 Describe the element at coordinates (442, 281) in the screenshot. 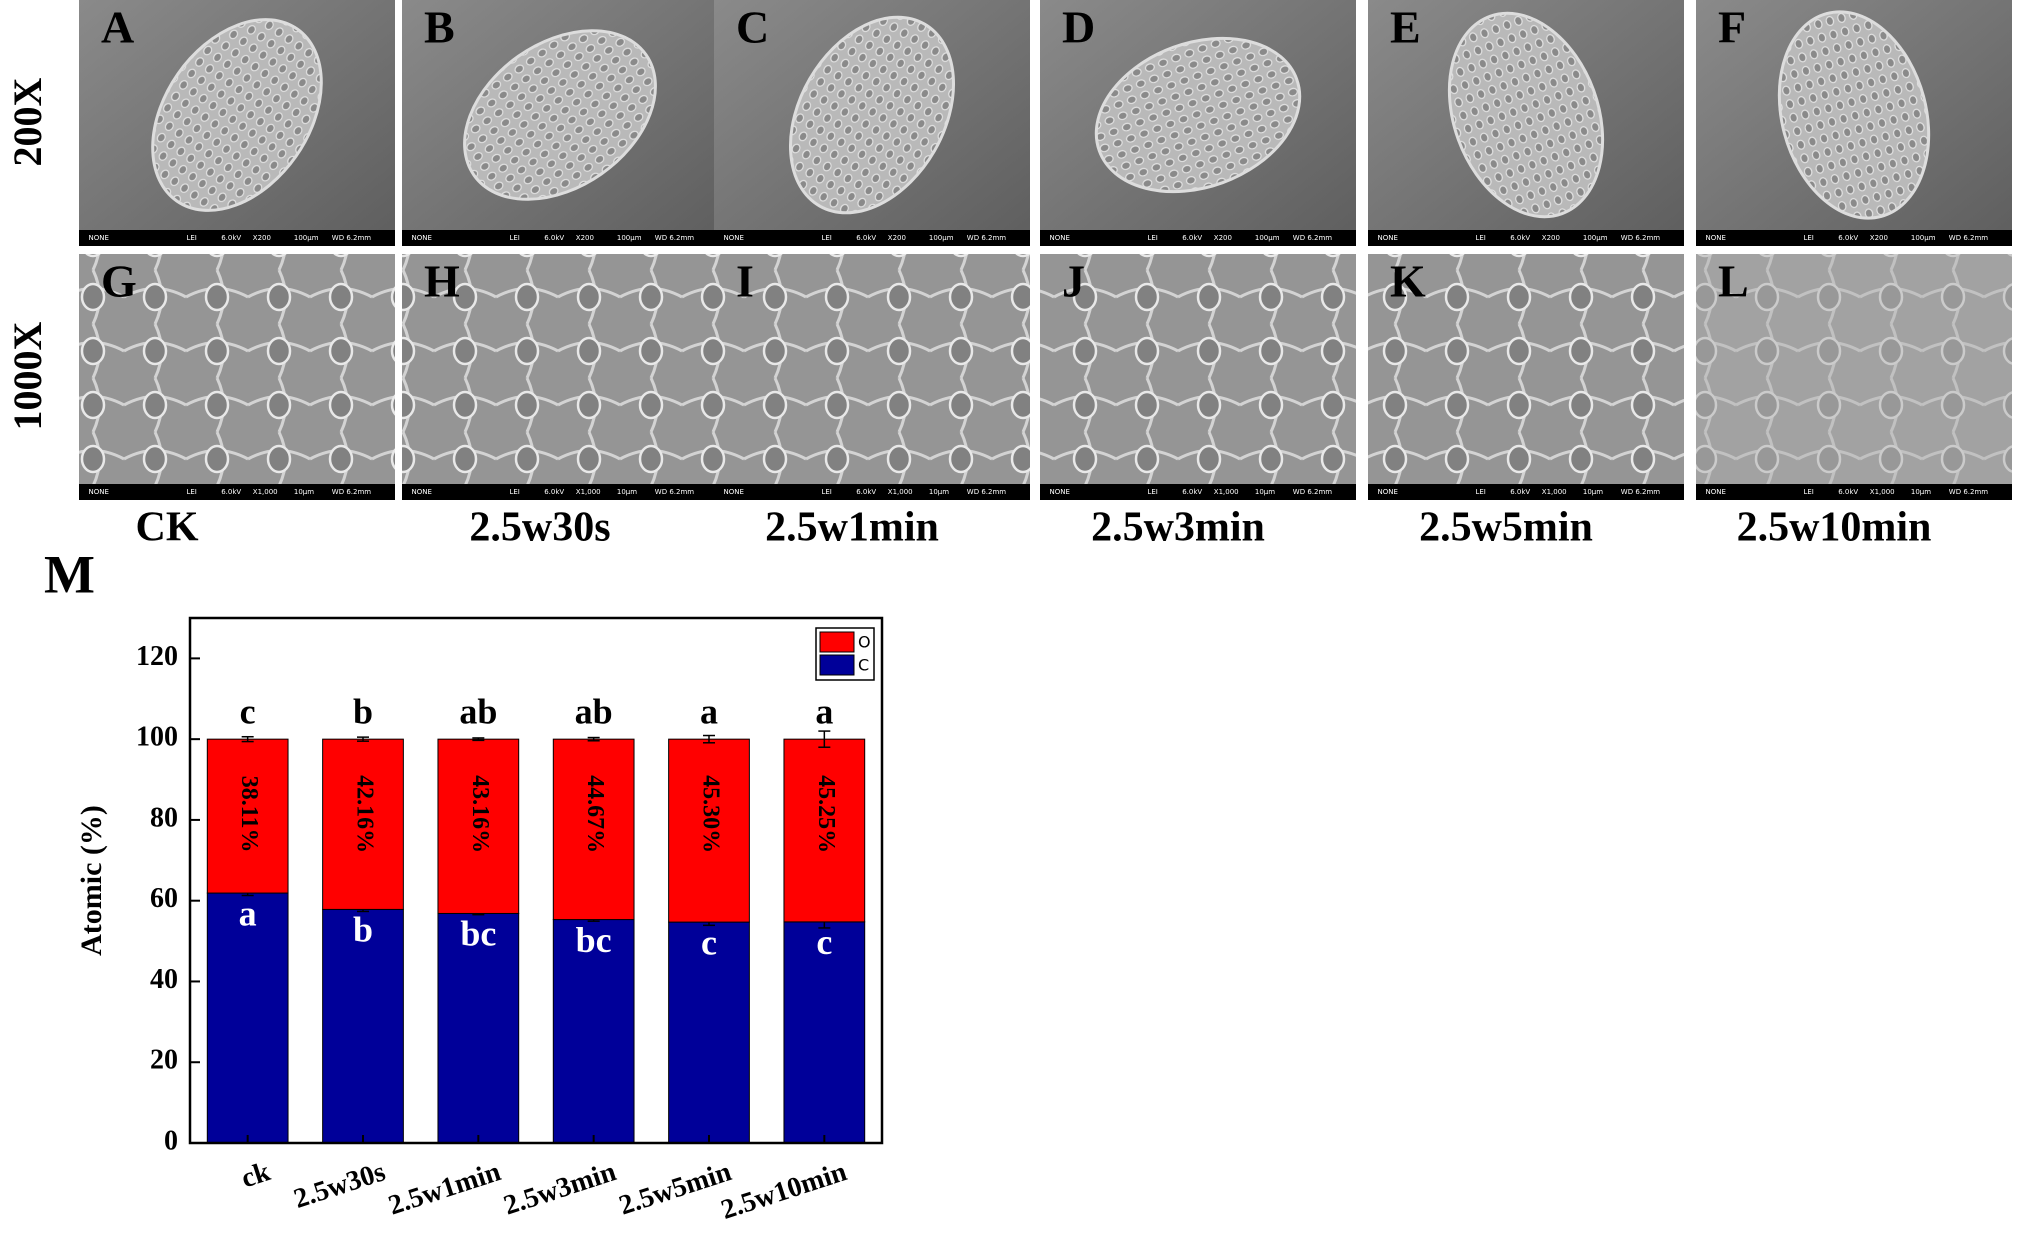

I see `panel-letter: H` at that location.